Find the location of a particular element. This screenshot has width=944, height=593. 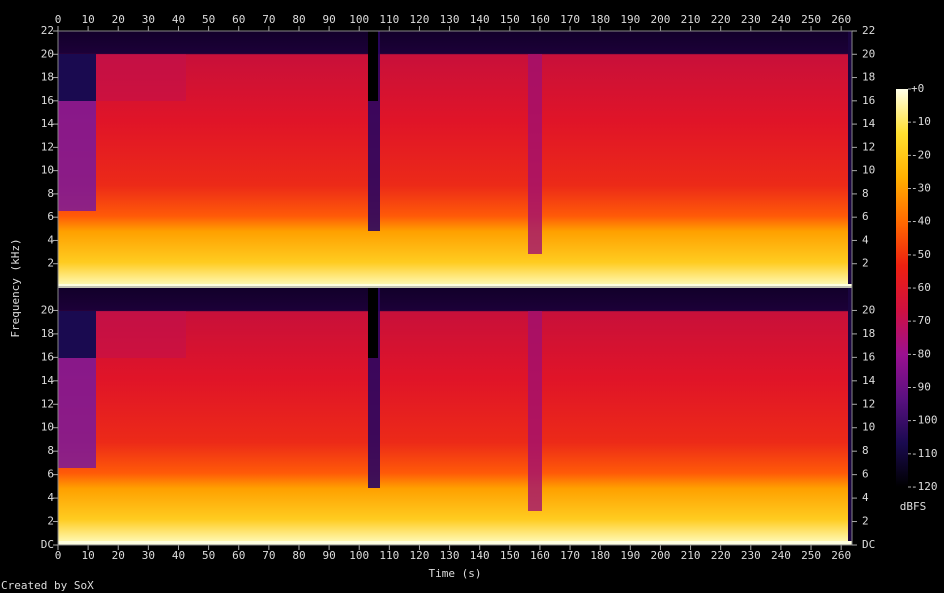

x-tick-label: 70 is located at coordinates (268, 555).